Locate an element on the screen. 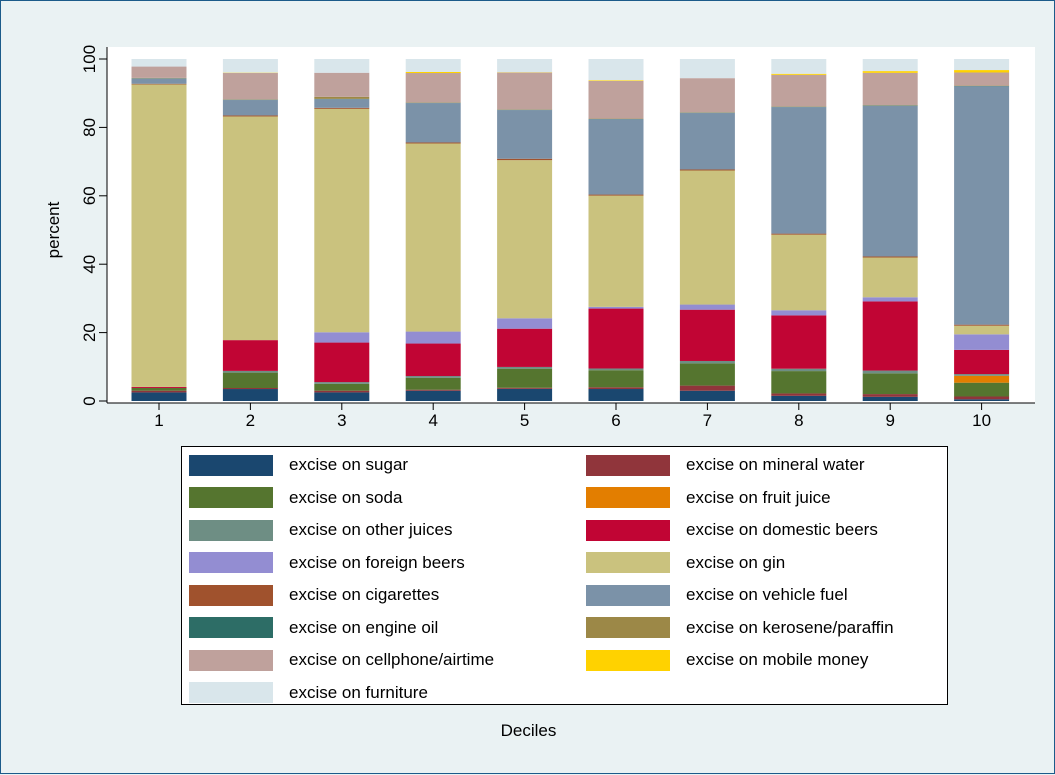  legend-item: excise on foreign beers is located at coordinates (327, 563).